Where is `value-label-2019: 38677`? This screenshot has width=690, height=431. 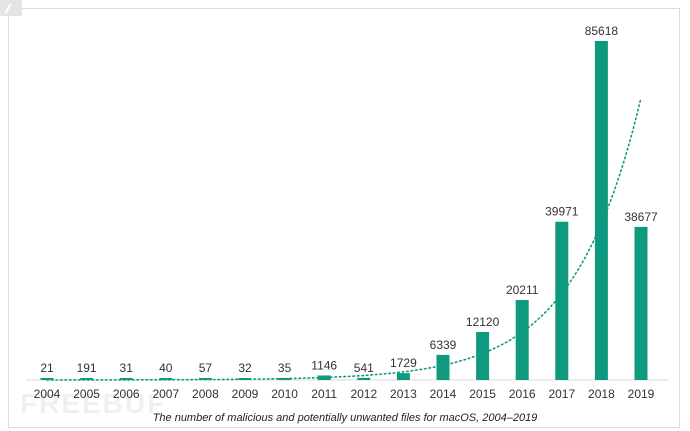
value-label-2019: 38677 is located at coordinates (641, 217).